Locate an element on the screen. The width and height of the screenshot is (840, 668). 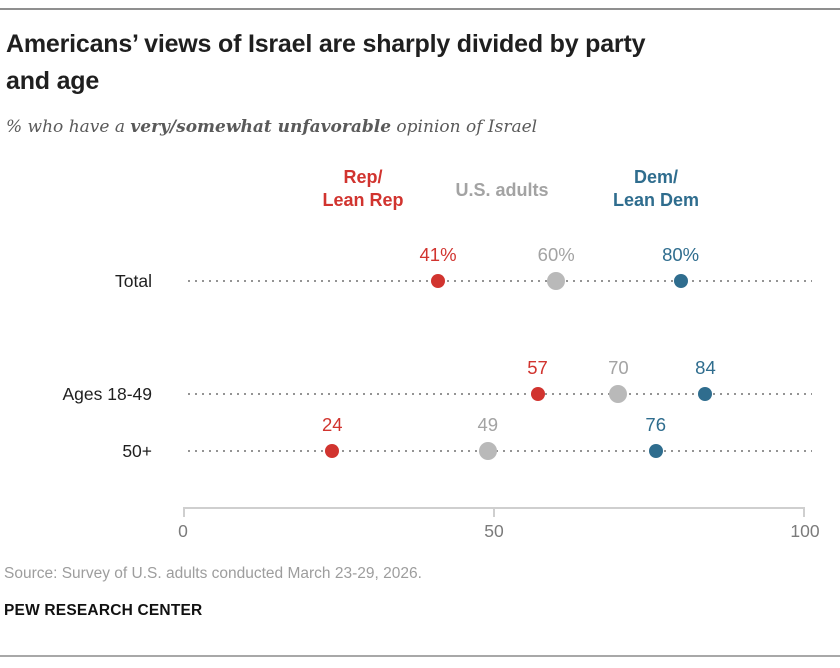
legend-u-s-adults: U.S. adults is located at coordinates (502, 190).